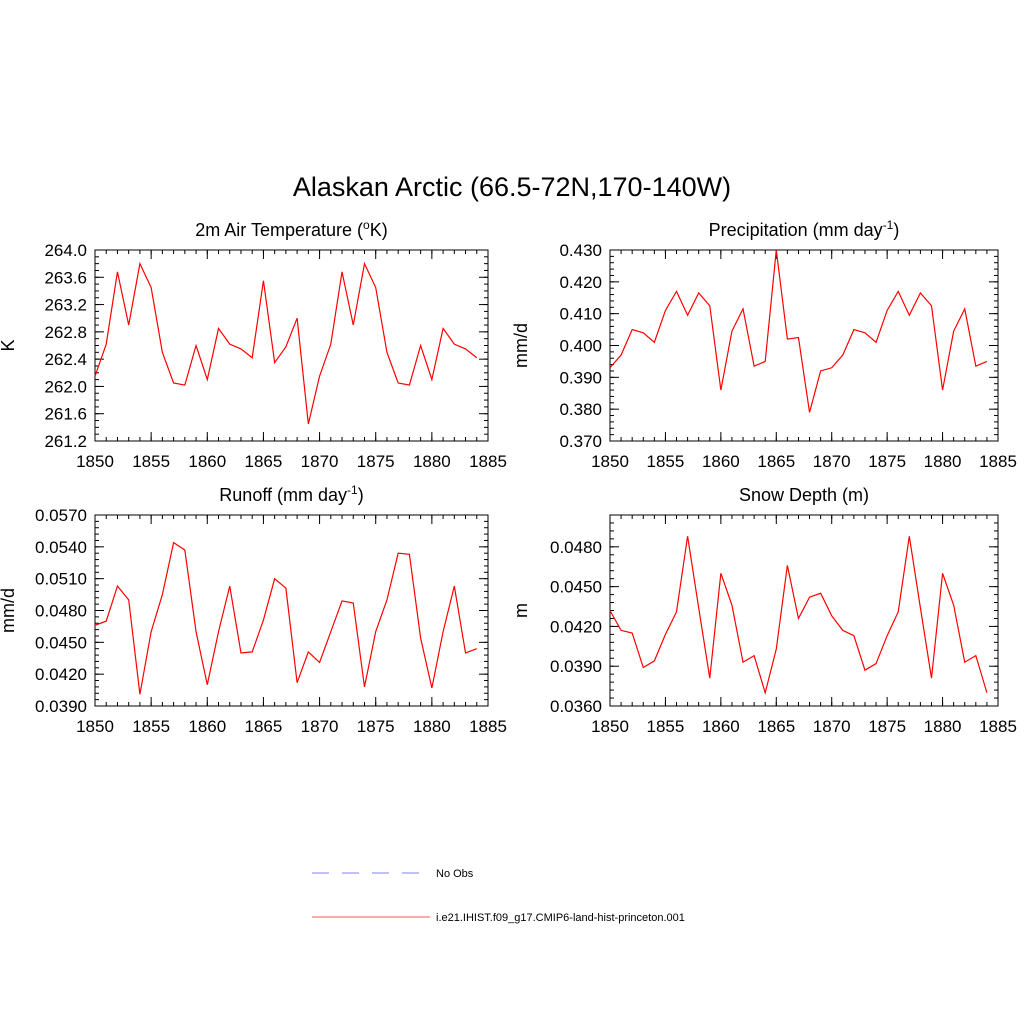 The image size is (1024, 1024). What do you see at coordinates (580, 377) in the screenshot?
I see `y-tick-label: 0.390` at bounding box center [580, 377].